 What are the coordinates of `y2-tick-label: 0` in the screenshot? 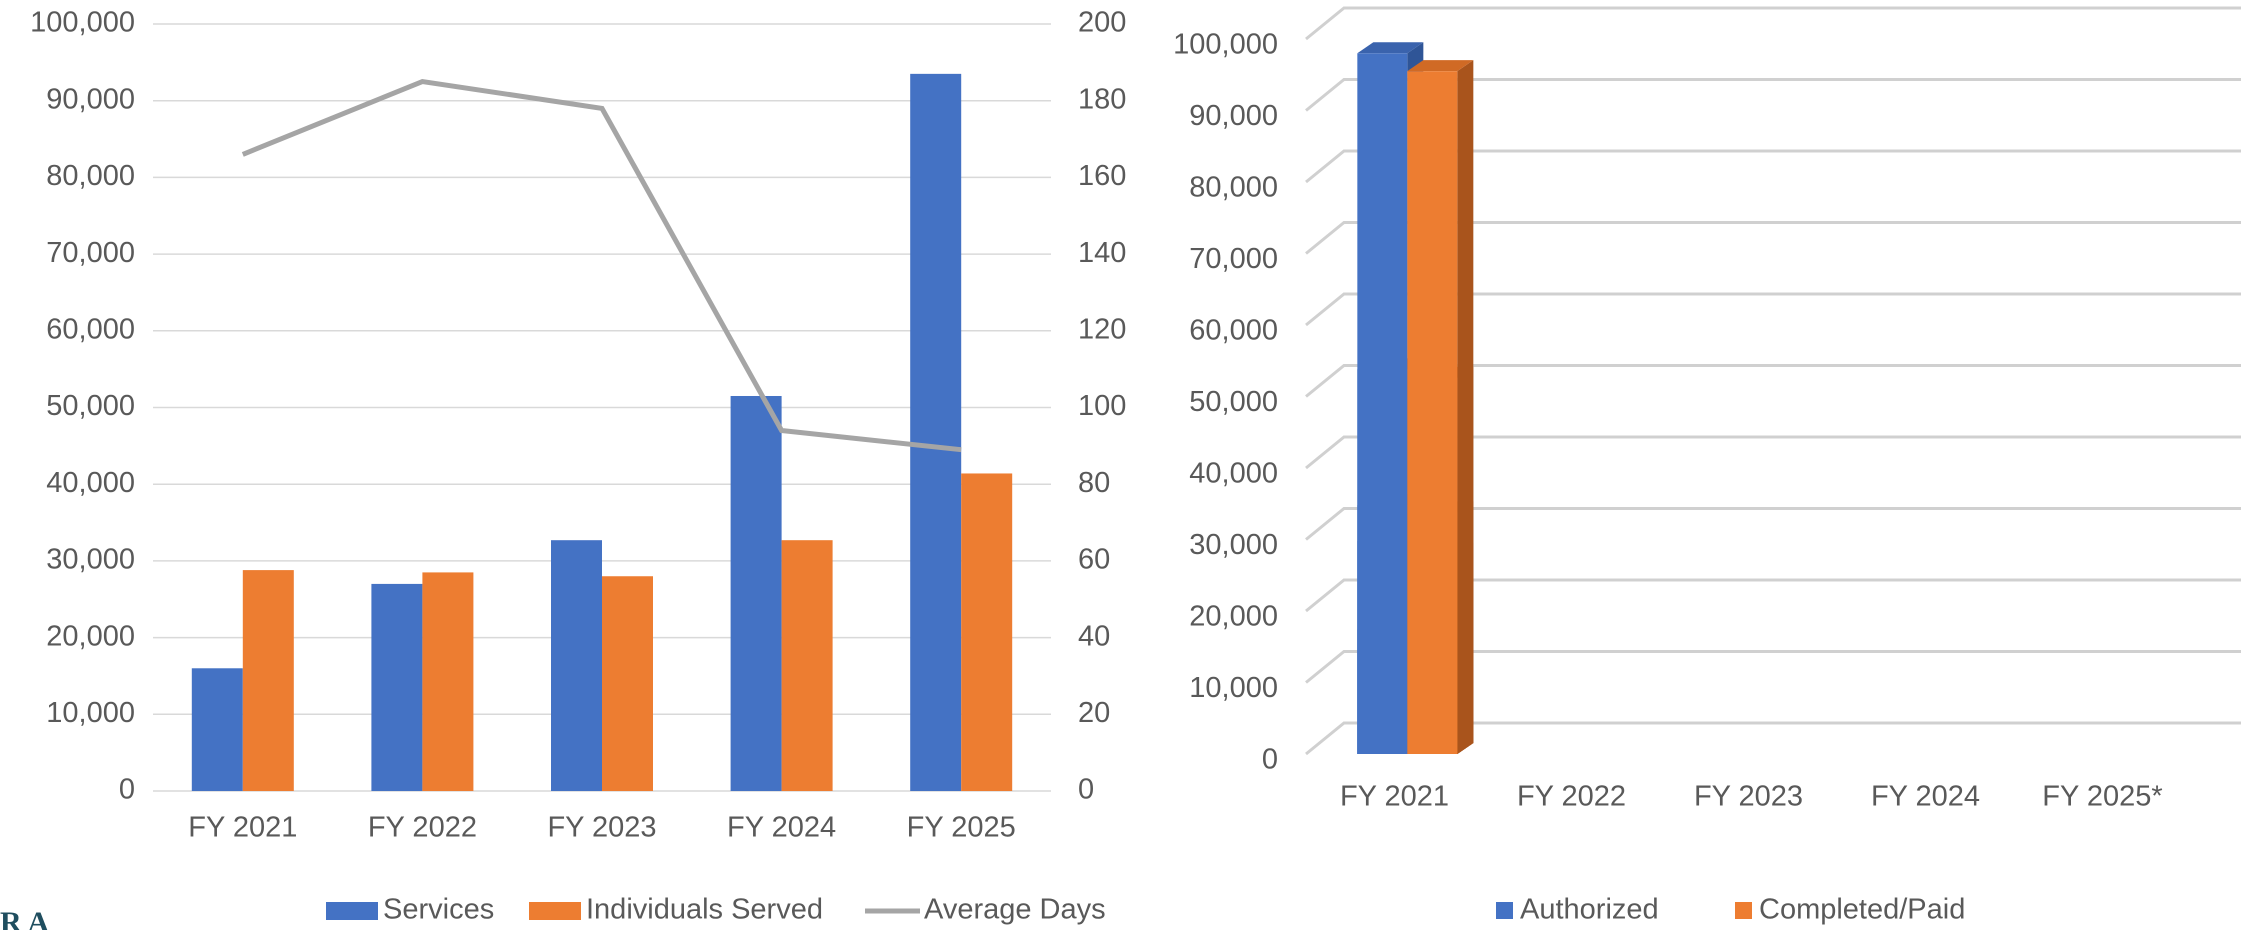 It's located at (1086, 790).